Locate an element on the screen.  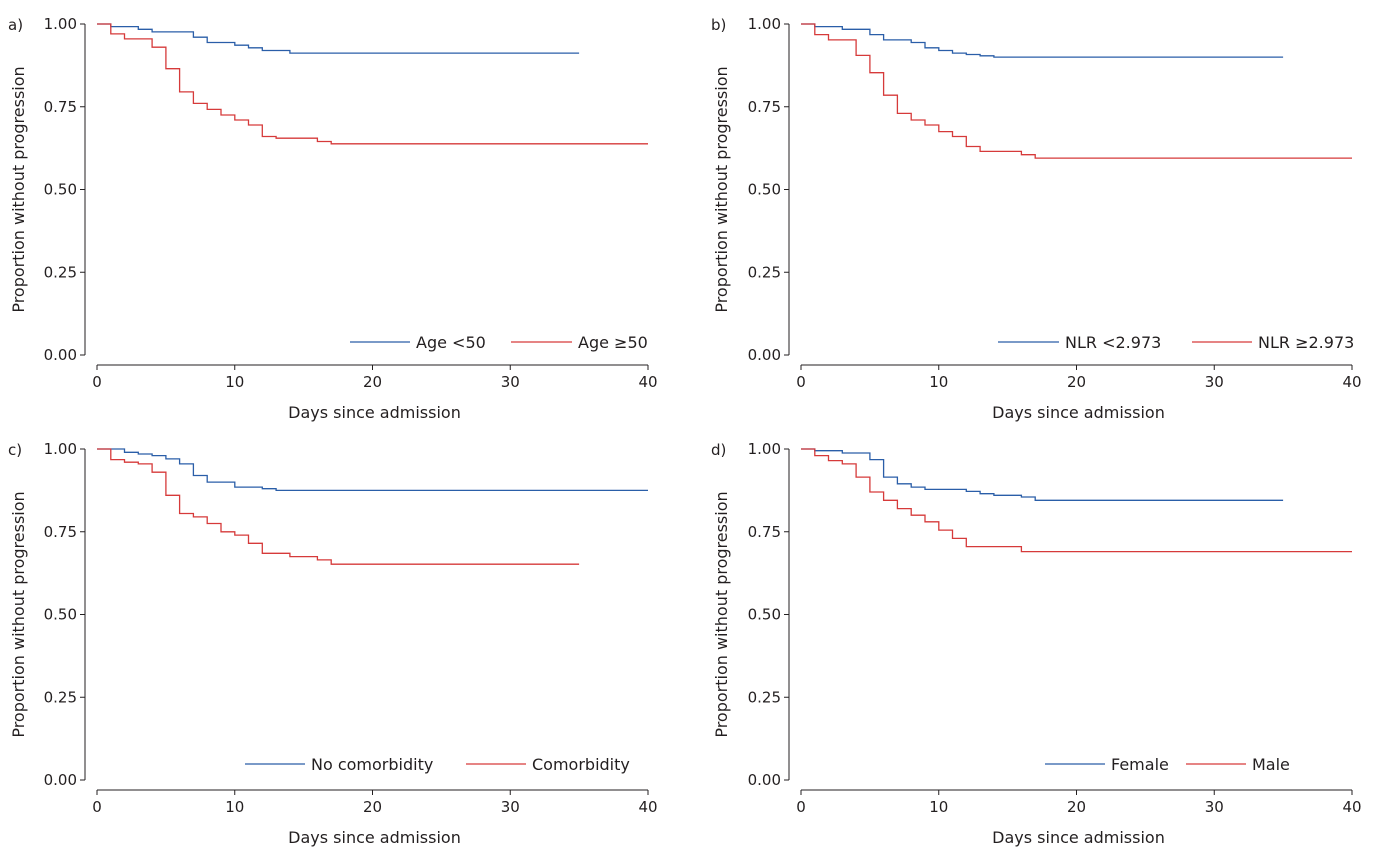
legend-label: Age <50 is located at coordinates (451, 342).